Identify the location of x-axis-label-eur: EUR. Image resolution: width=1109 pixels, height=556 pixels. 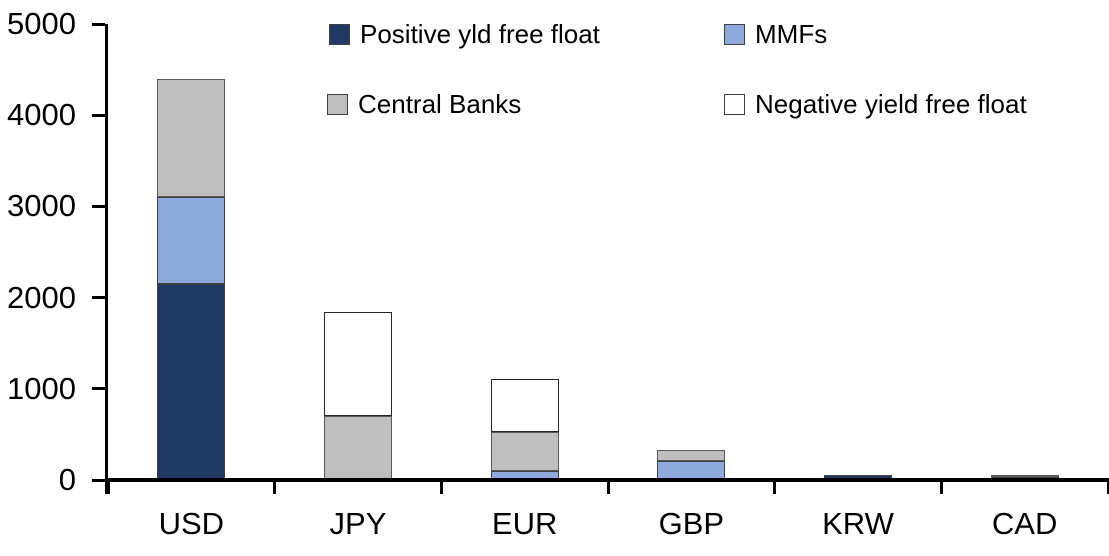
(524, 523).